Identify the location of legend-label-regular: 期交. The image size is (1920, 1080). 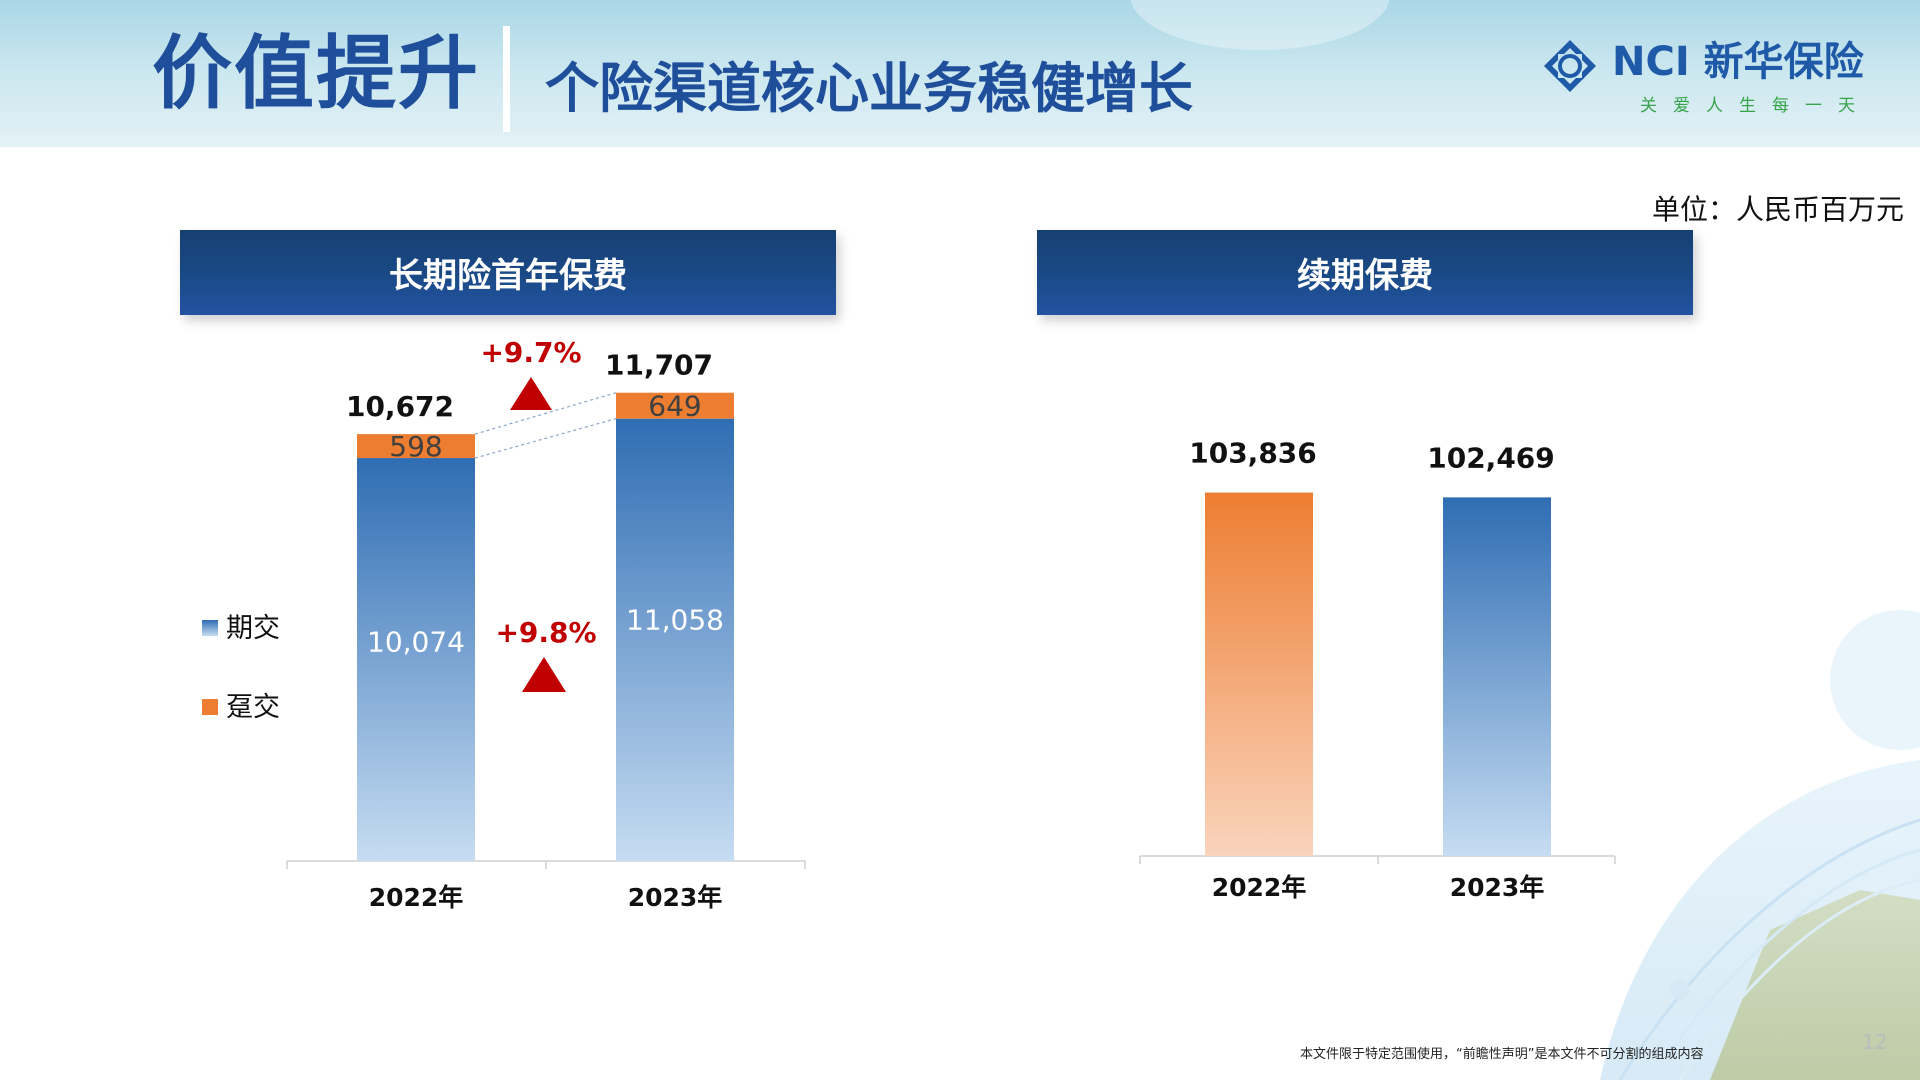
(253, 628).